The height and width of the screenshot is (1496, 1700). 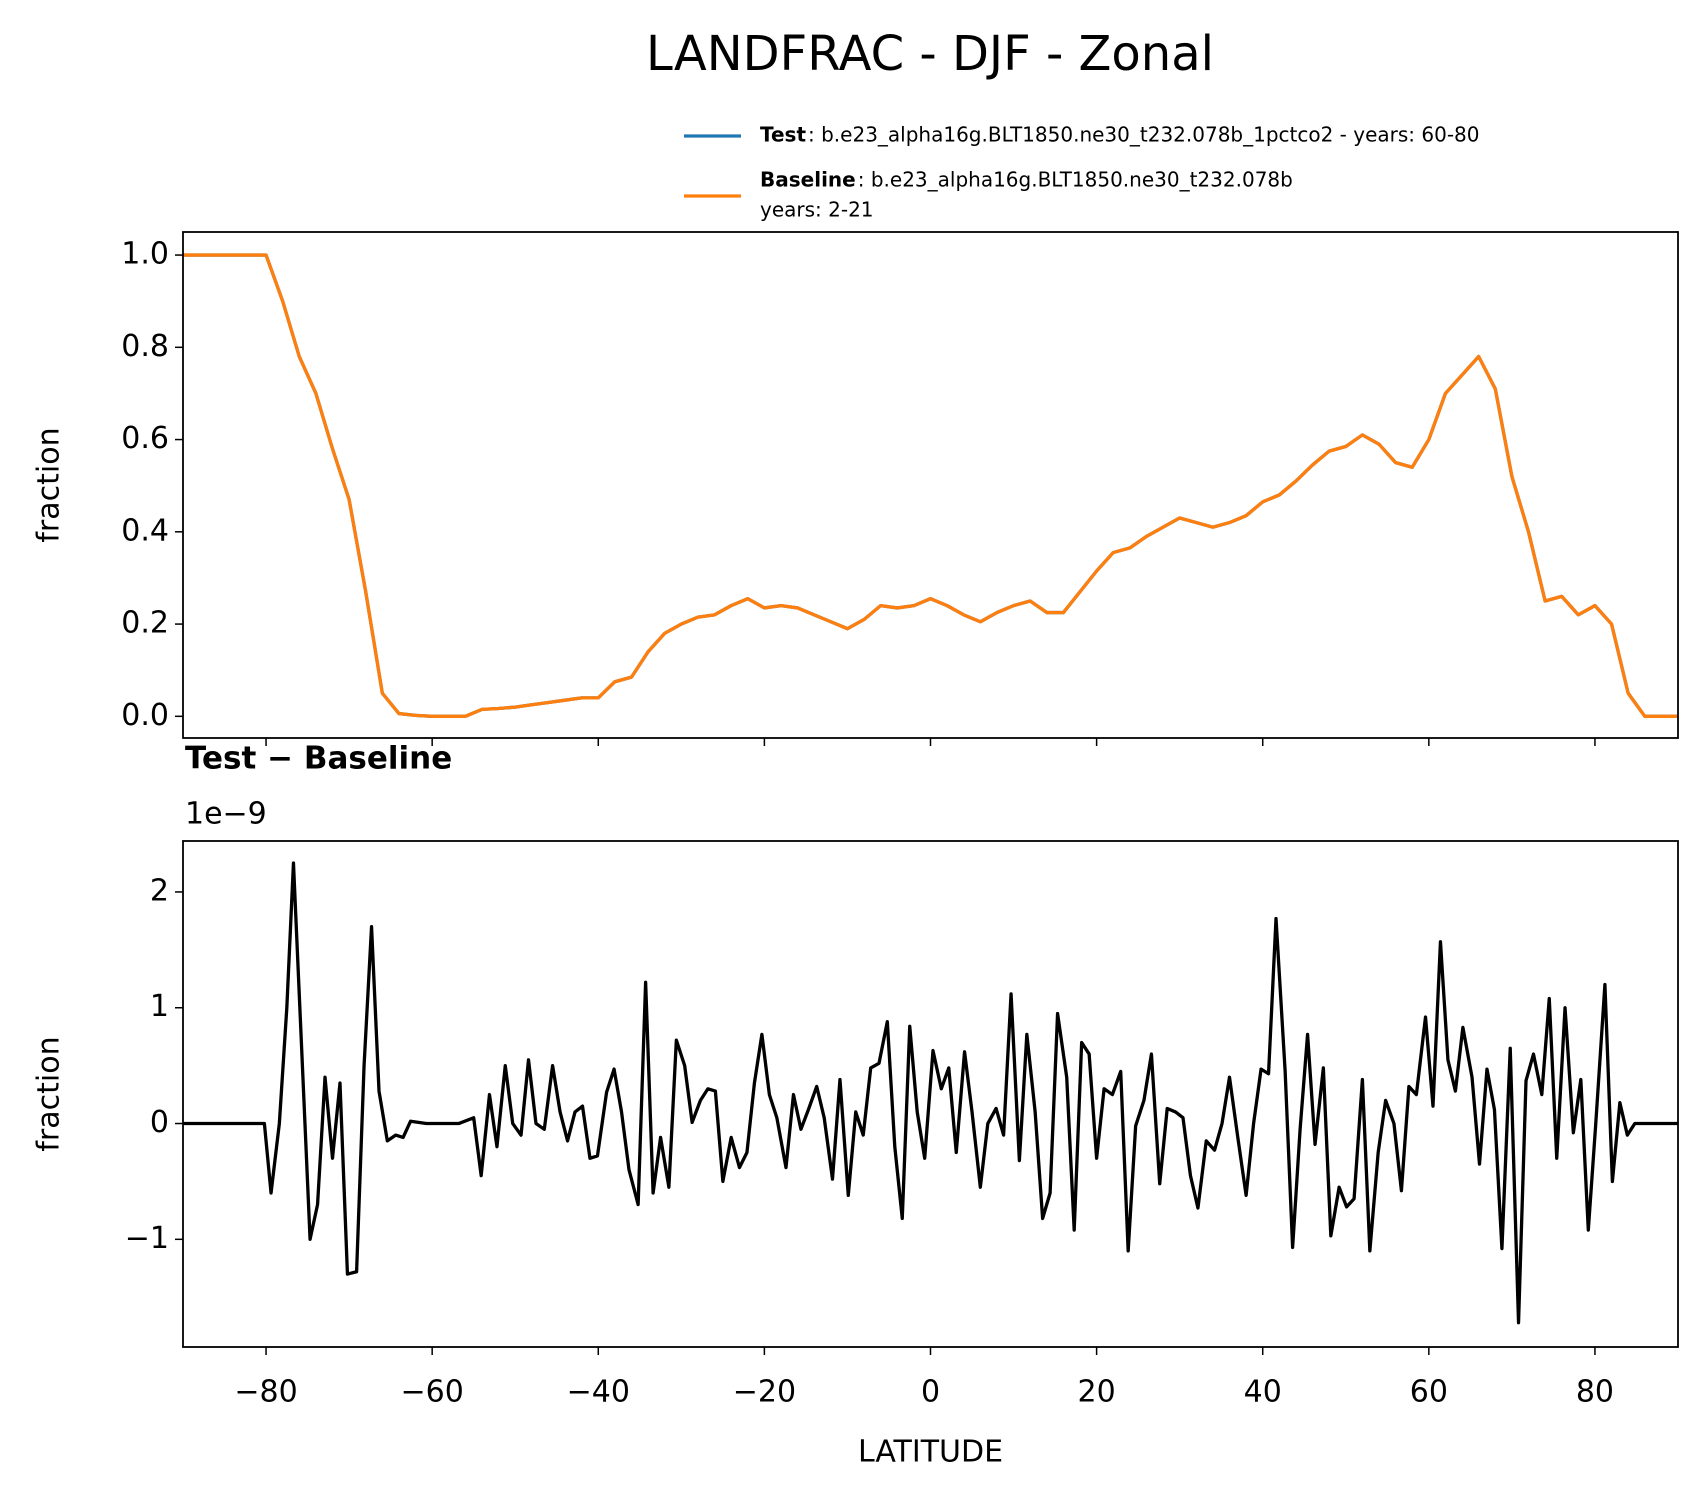 What do you see at coordinates (930, 1452) in the screenshot?
I see `x-axis-label: LATITUDE` at bounding box center [930, 1452].